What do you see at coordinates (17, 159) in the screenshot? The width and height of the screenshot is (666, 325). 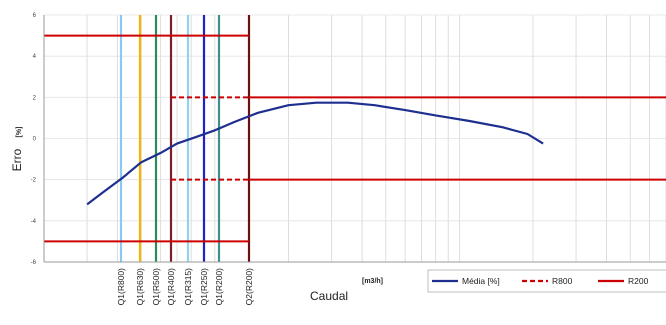 I see `y-axis-label: Erro` at bounding box center [17, 159].